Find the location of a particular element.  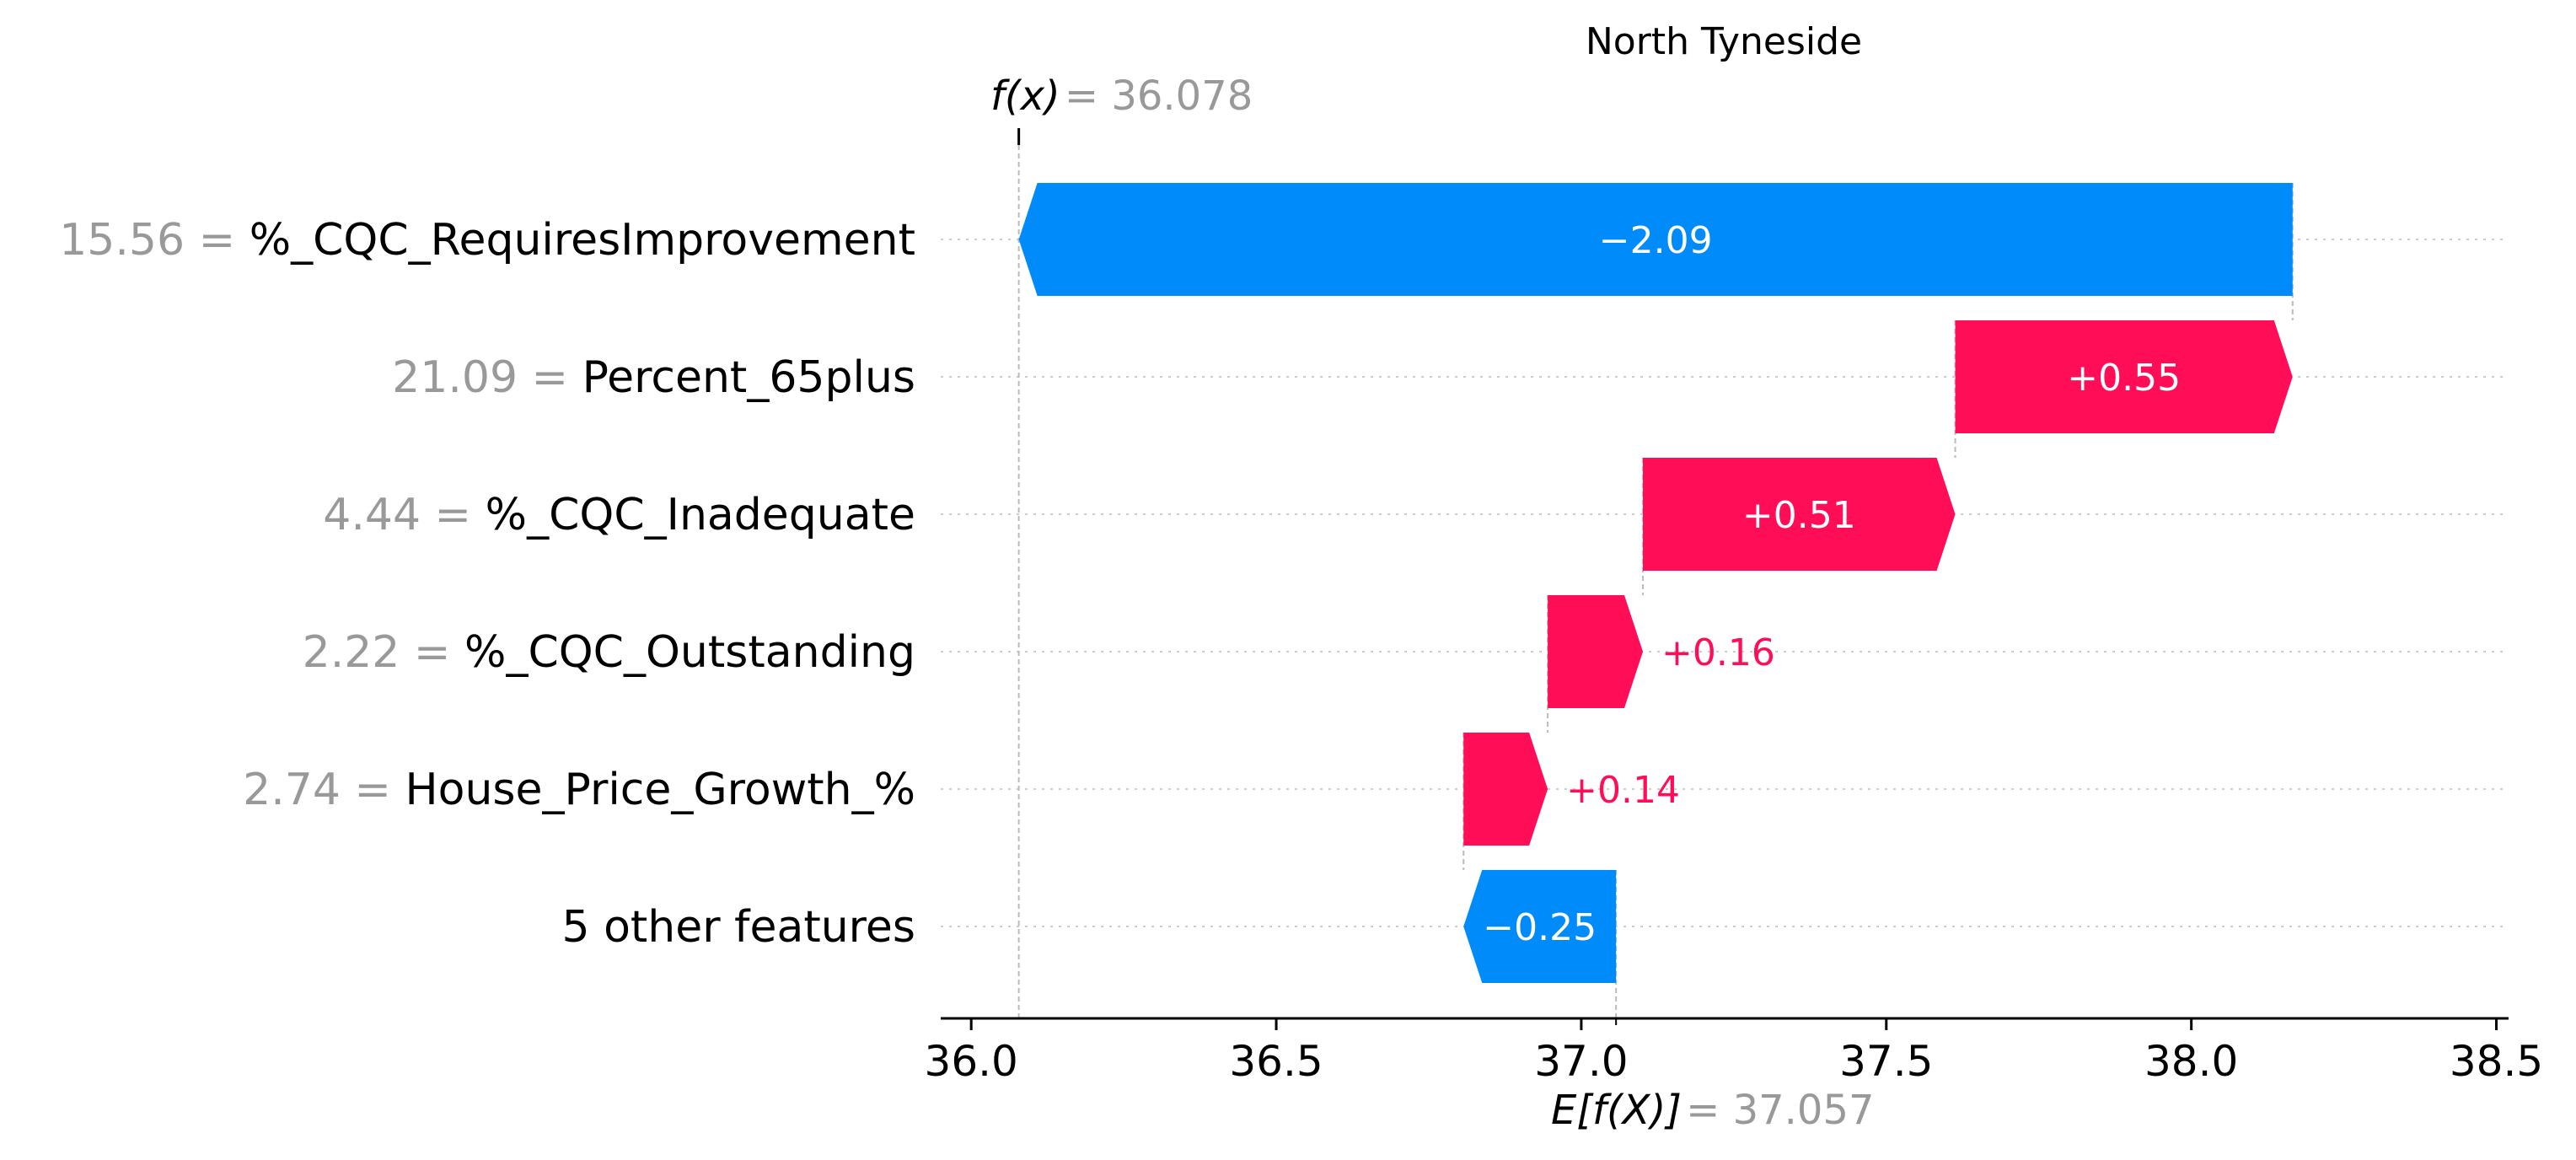

feature-name: %_CQC_RequiresImprovement is located at coordinates (582, 241).